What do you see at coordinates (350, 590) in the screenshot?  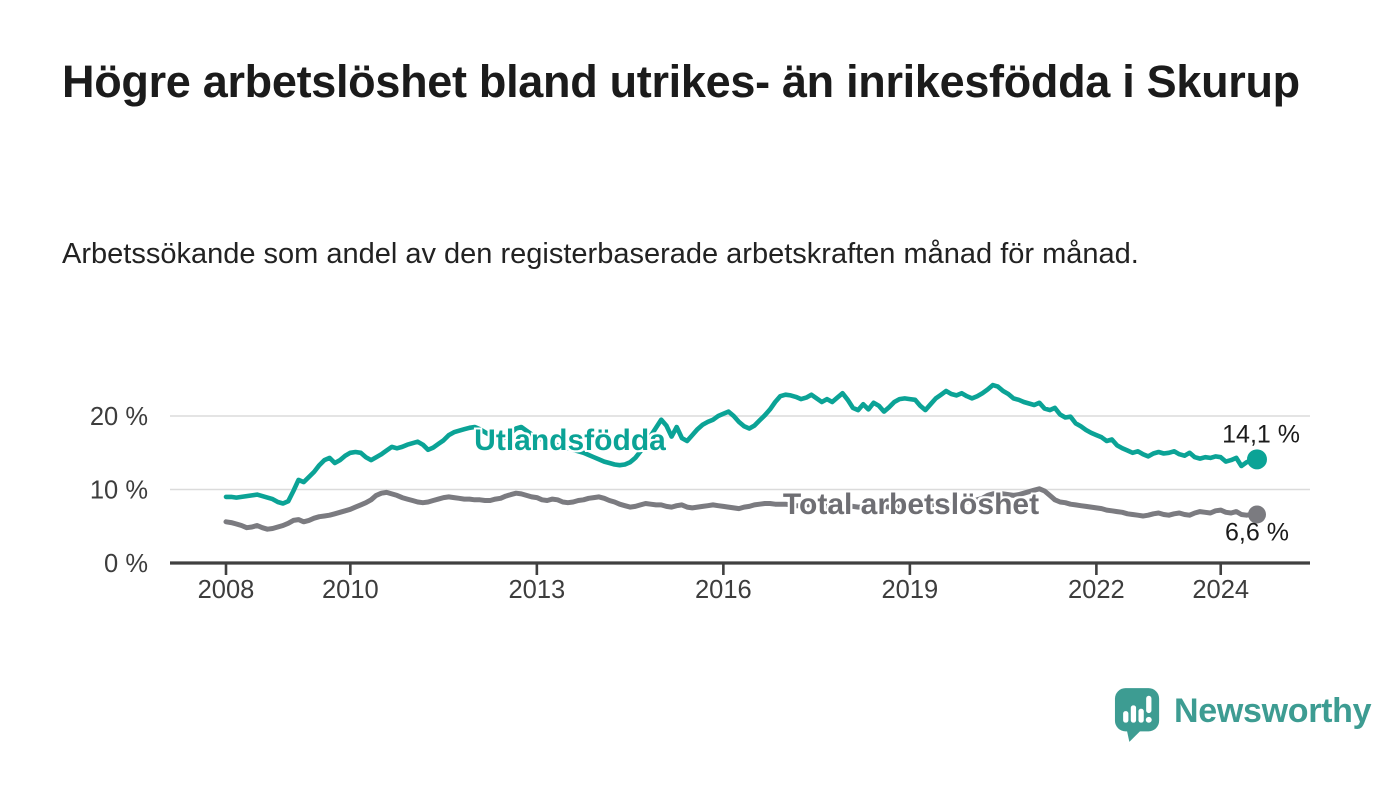 I see `x-tick-label-2010: 2010` at bounding box center [350, 590].